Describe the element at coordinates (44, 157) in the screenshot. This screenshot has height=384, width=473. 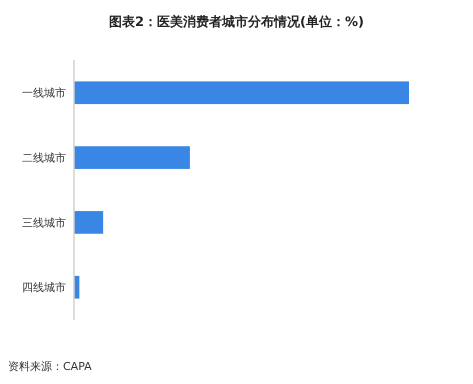
I see `y-tick-label: 二线城市` at that location.